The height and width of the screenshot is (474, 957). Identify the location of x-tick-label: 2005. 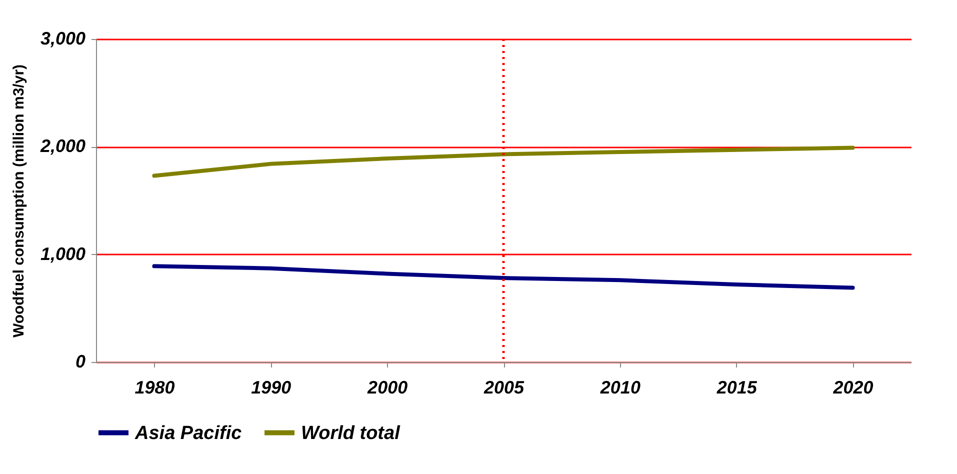
(504, 388).